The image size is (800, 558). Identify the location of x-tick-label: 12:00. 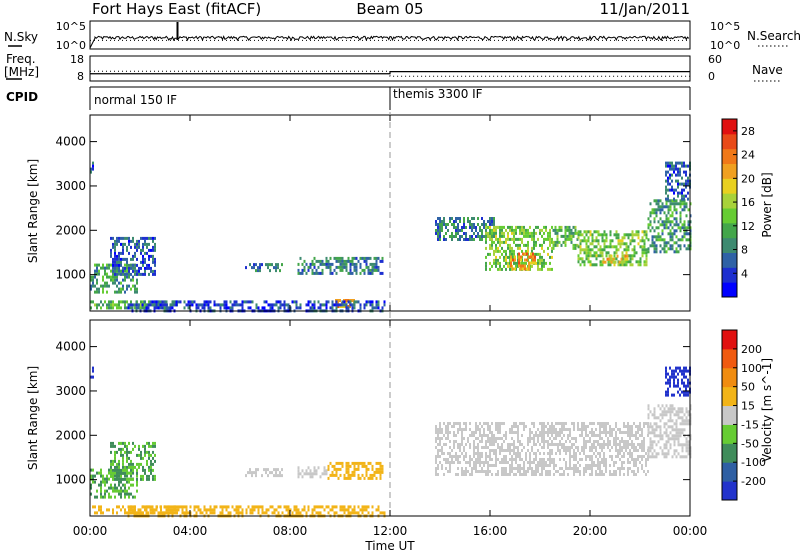
(390, 531).